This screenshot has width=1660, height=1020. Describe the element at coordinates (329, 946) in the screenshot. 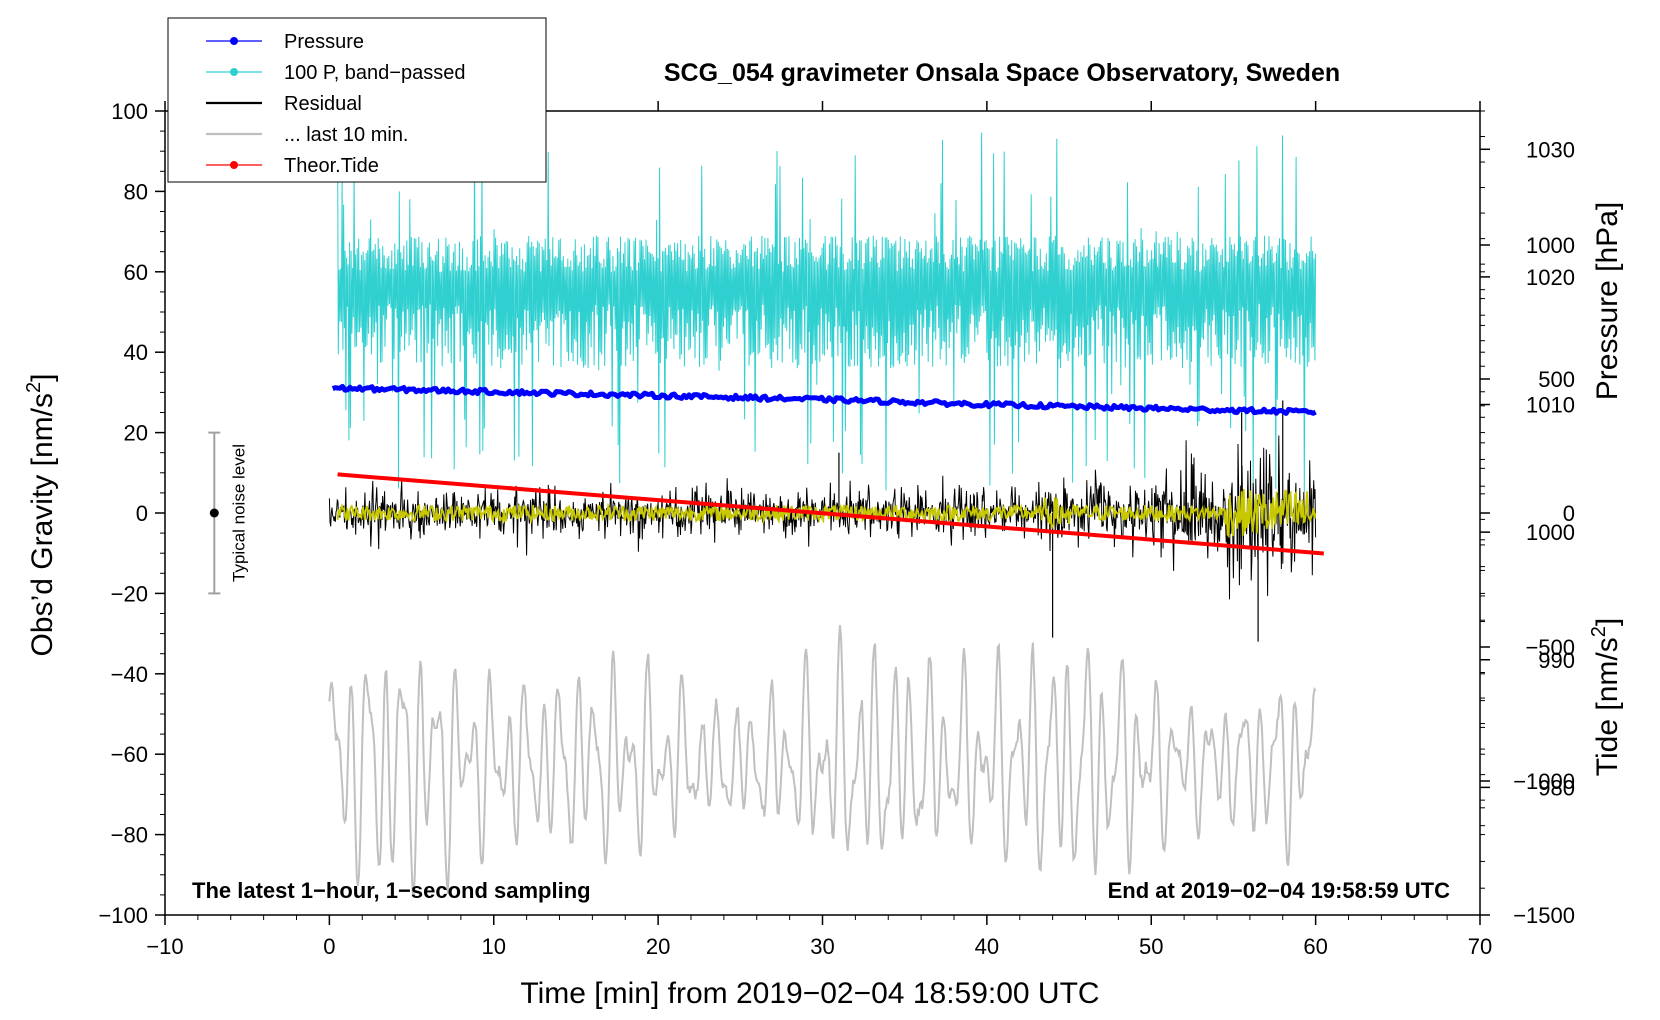

I see `x-tick-label: 0` at that location.